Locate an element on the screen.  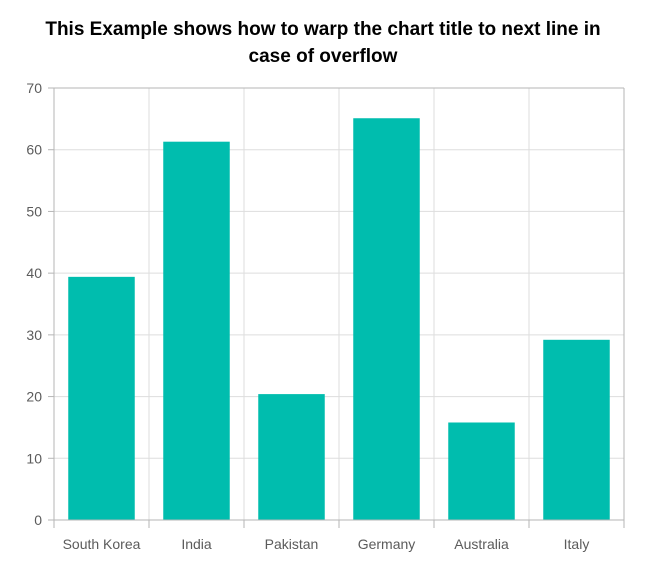
x-tick-label: Germany is located at coordinates (387, 544).